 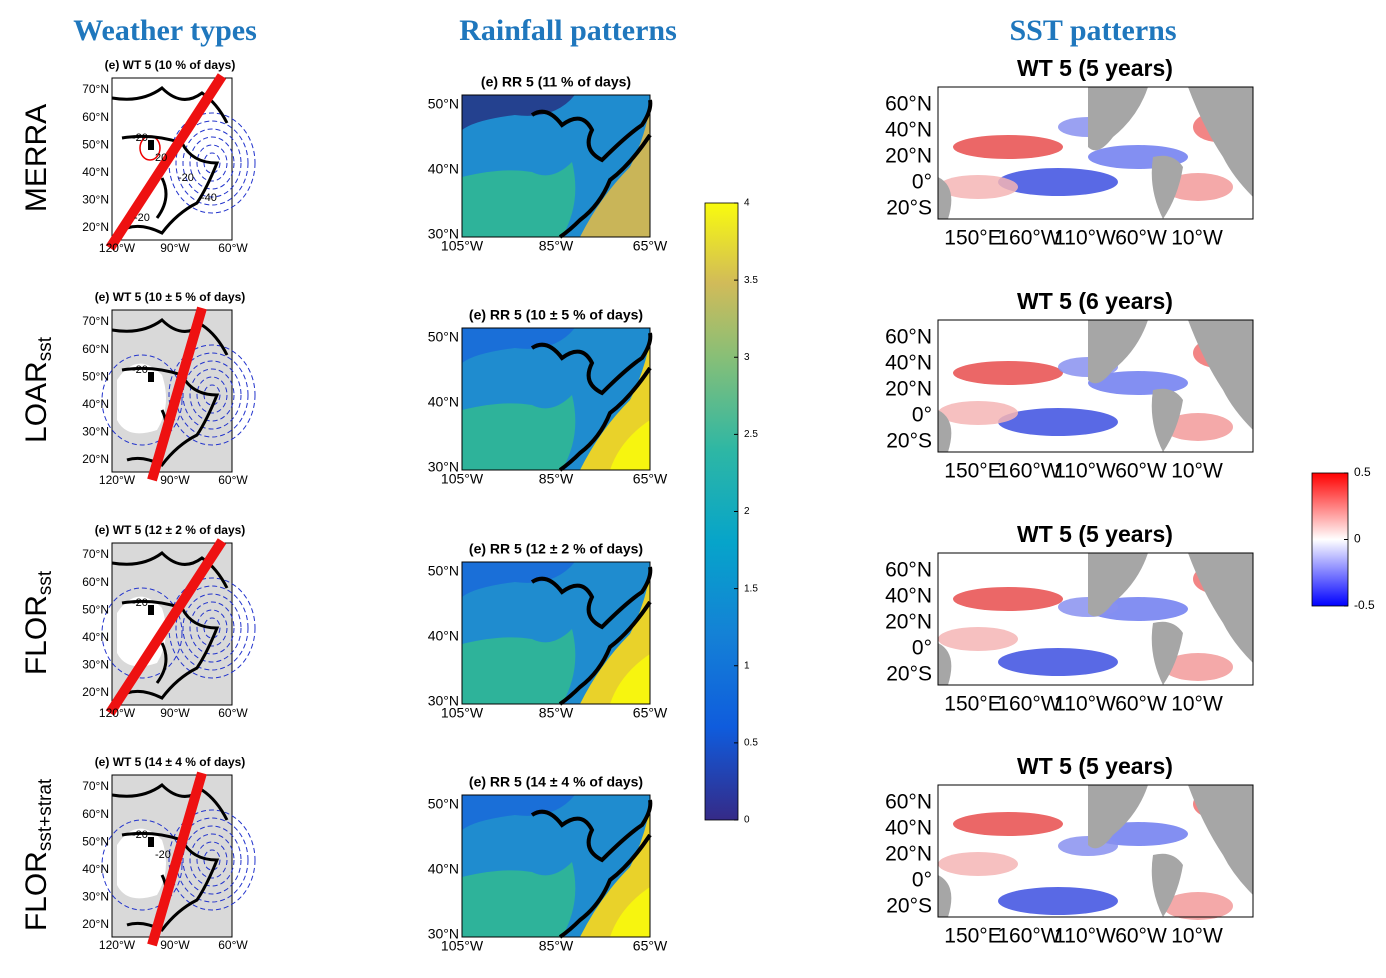 I want to click on row-label: LOARsst, so click(x=38, y=389).